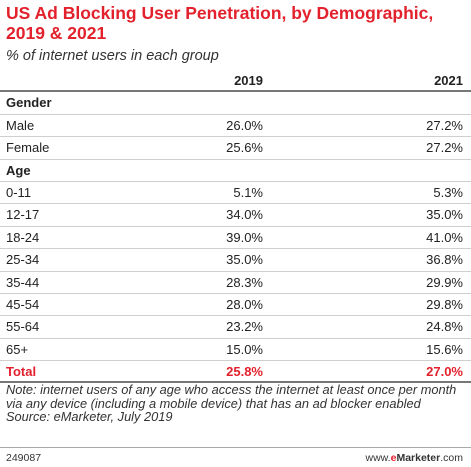 This screenshot has height=467, width=471. Describe the element at coordinates (19, 192) in the screenshot. I see `row-label: 0-11` at that location.